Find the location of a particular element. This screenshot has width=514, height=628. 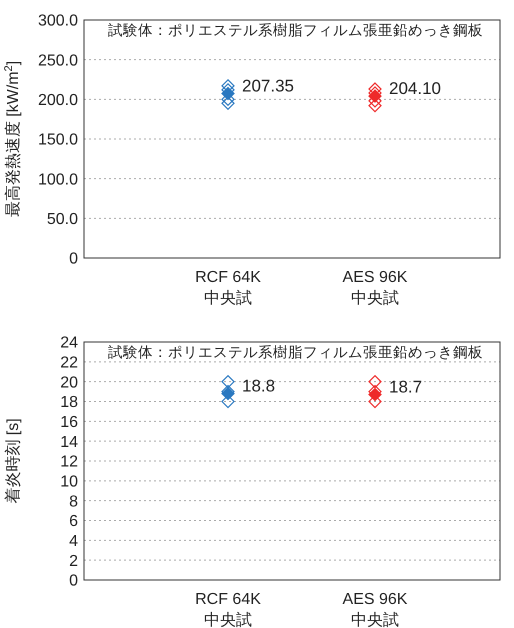

y-tick-label: 200.0 is located at coordinates (58, 100).